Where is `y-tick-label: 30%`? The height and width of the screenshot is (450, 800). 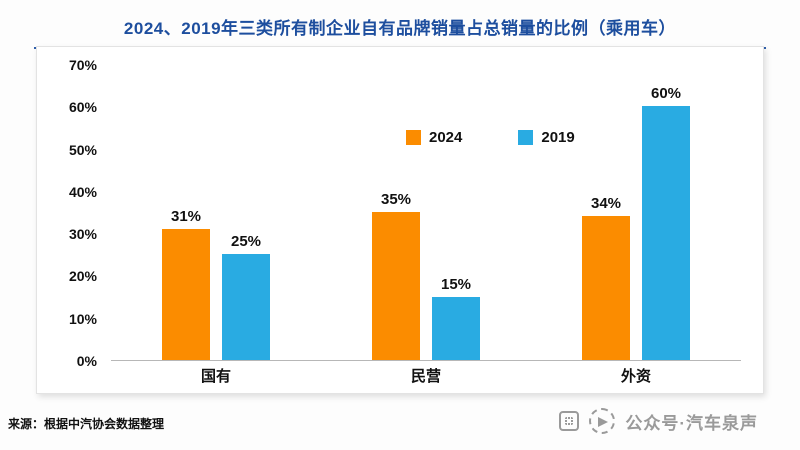 y-tick-label: 30% is located at coordinates (82, 234).